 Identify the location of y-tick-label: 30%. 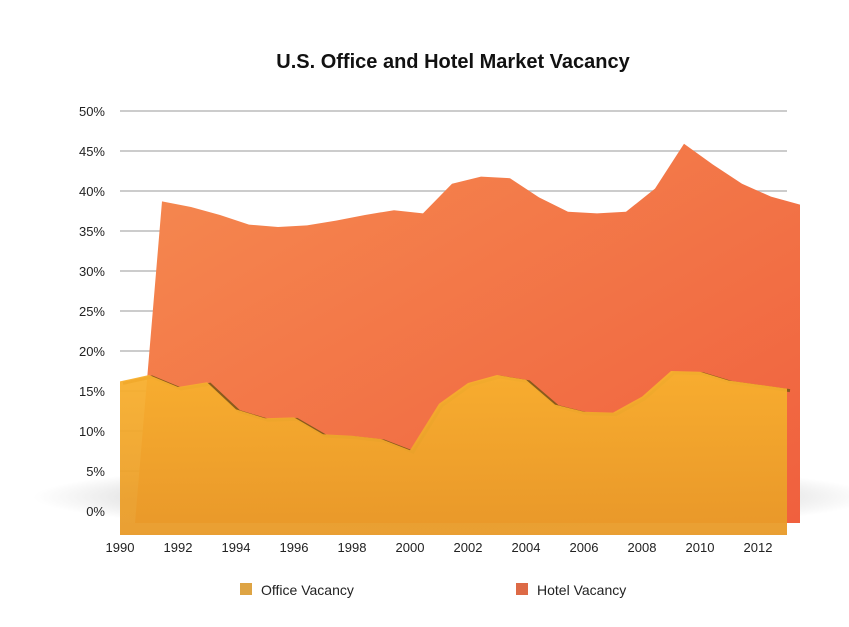
(92, 271).